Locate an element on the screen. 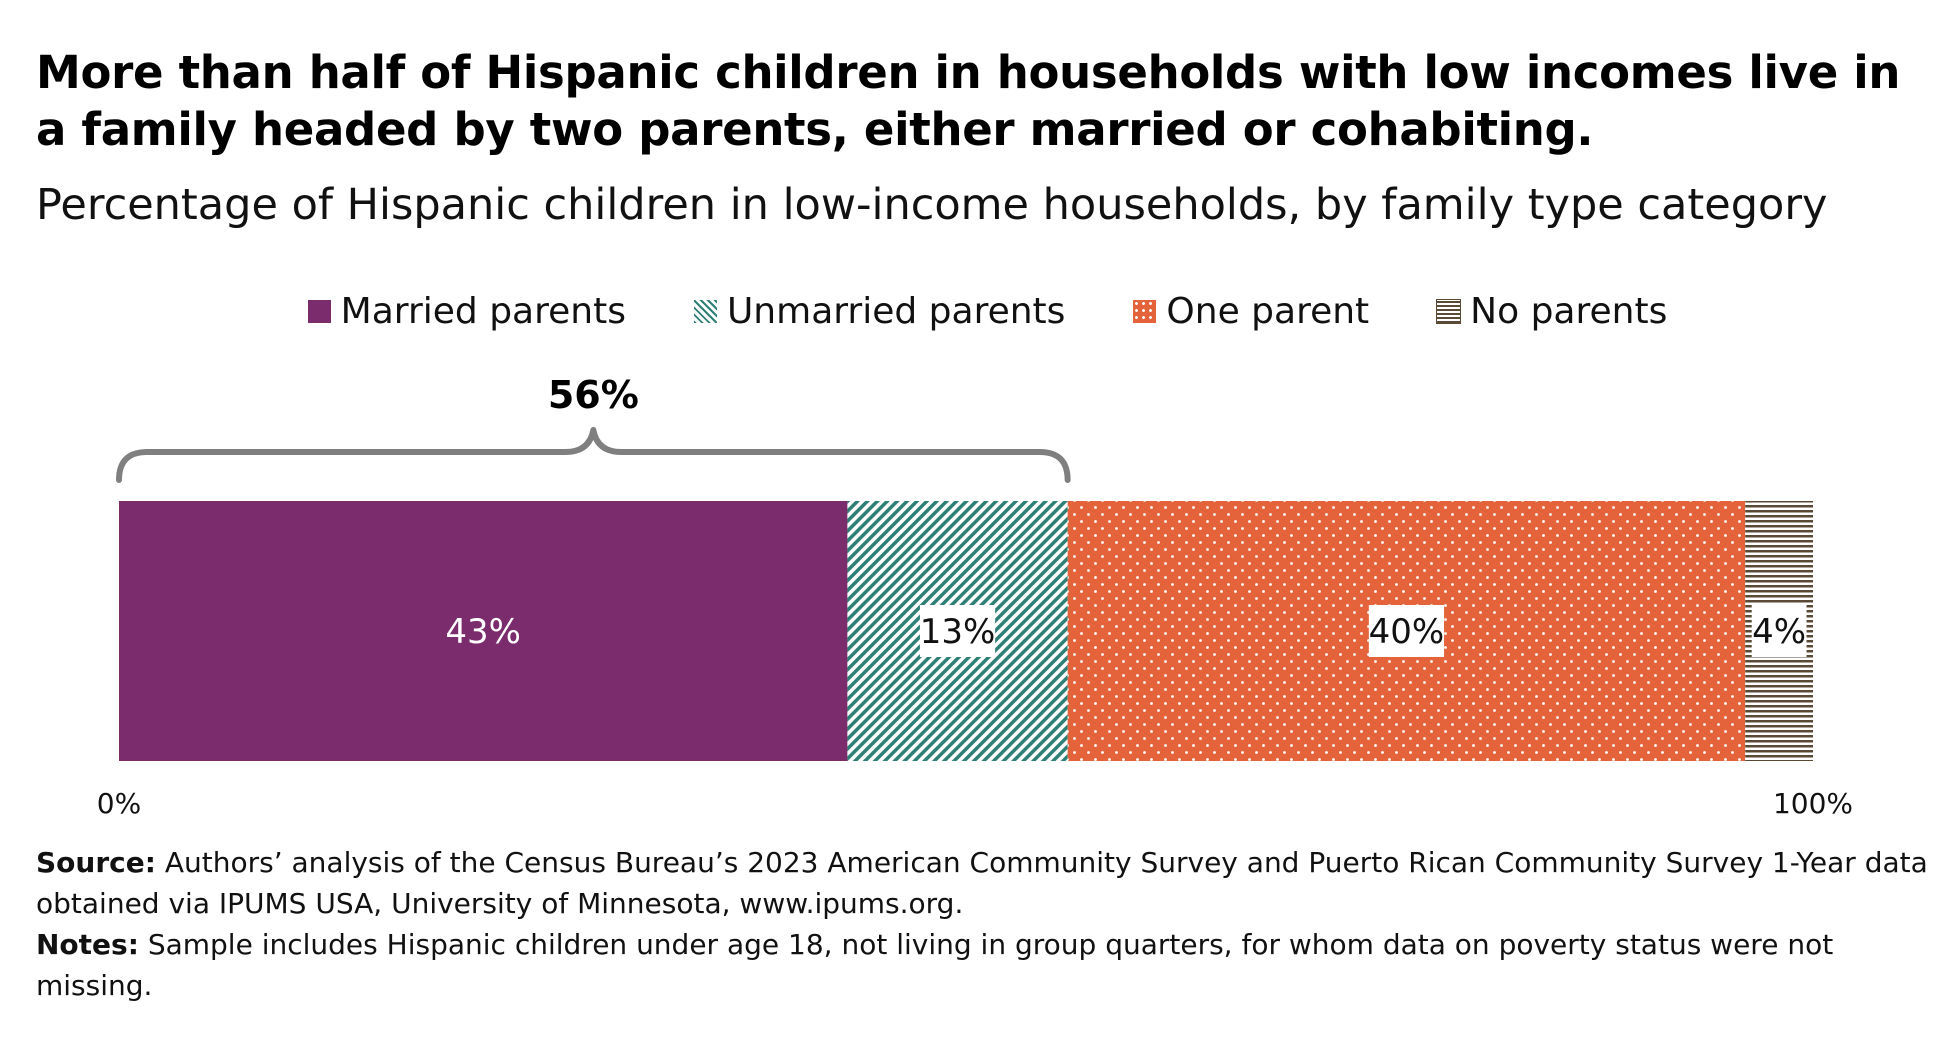 This screenshot has width=1960, height=1038. one-parent-swatch-icon is located at coordinates (1145, 311).